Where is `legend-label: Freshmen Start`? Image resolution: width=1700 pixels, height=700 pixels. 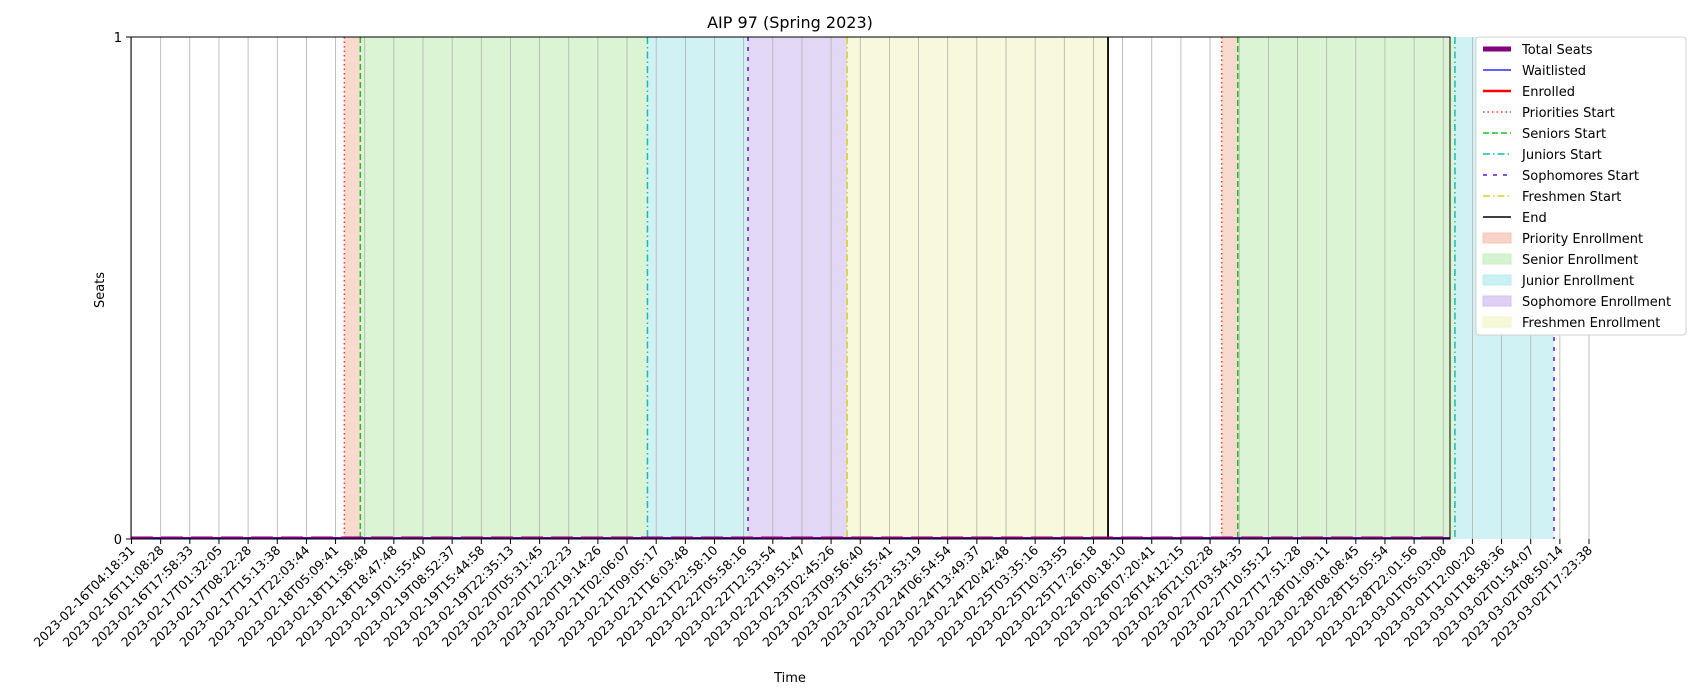 legend-label: Freshmen Start is located at coordinates (1571, 197).